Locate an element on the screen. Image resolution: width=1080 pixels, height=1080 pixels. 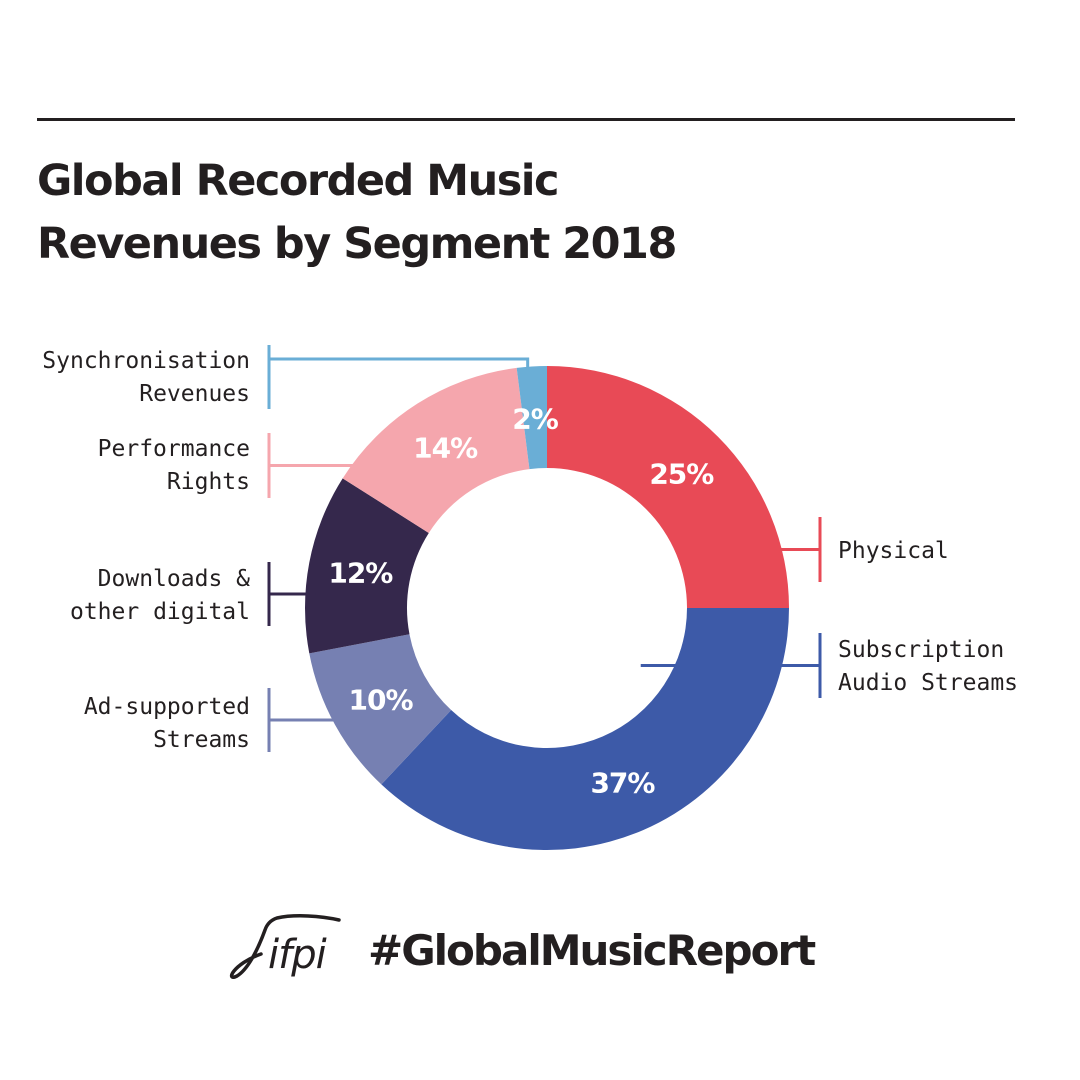
top-rule is located at coordinates (526, 119).